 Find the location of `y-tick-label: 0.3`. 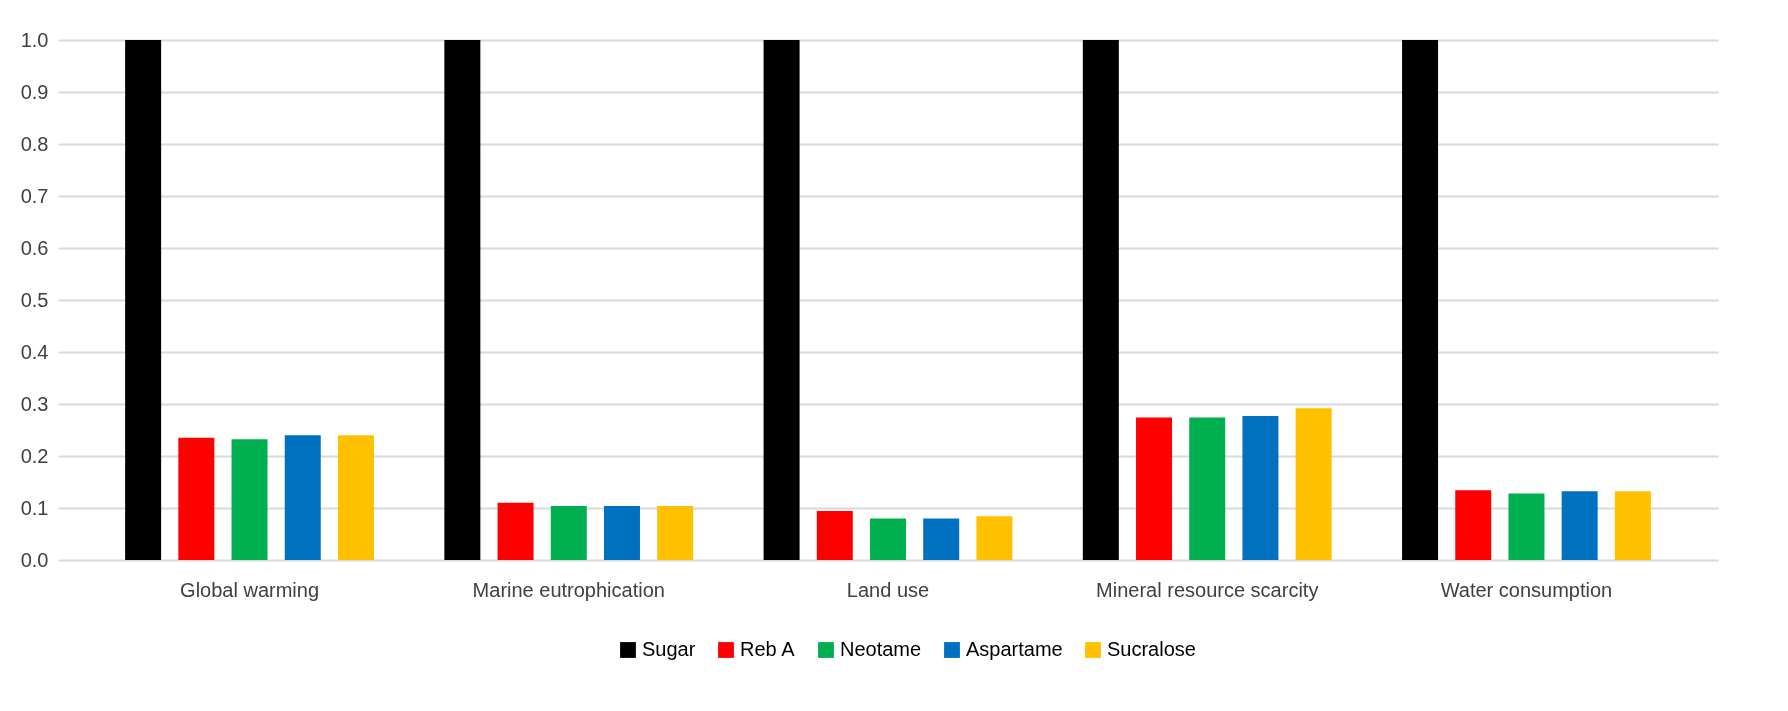

y-tick-label: 0.3 is located at coordinates (34, 403).